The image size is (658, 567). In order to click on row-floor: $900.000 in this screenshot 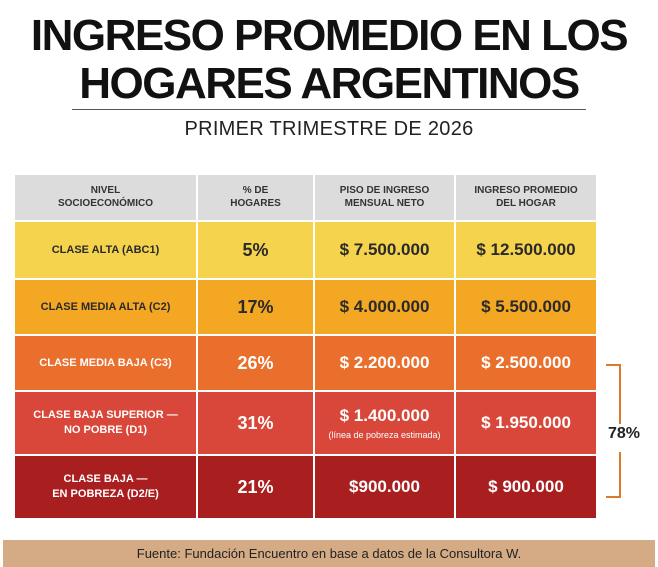, I will do `click(384, 486)`.